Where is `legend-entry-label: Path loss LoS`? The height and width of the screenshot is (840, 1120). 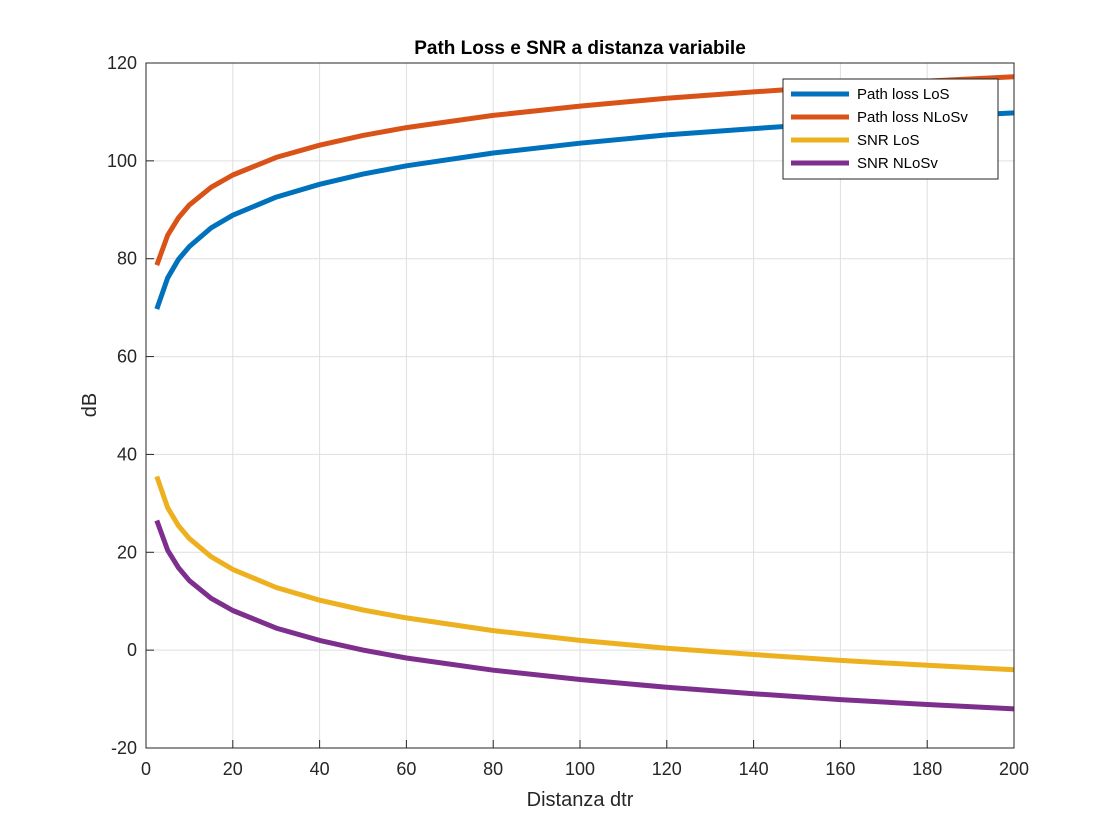 legend-entry-label: Path loss LoS is located at coordinates (903, 94).